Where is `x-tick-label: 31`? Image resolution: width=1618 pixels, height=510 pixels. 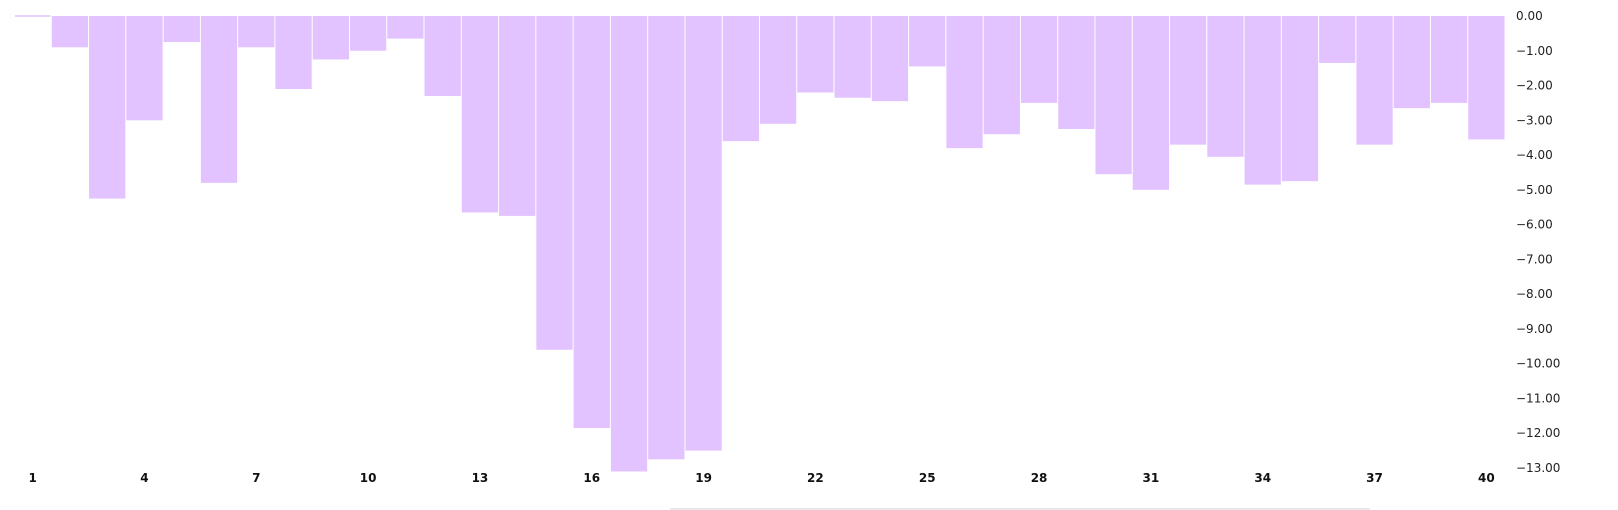 x-tick-label: 31 is located at coordinates (1151, 478).